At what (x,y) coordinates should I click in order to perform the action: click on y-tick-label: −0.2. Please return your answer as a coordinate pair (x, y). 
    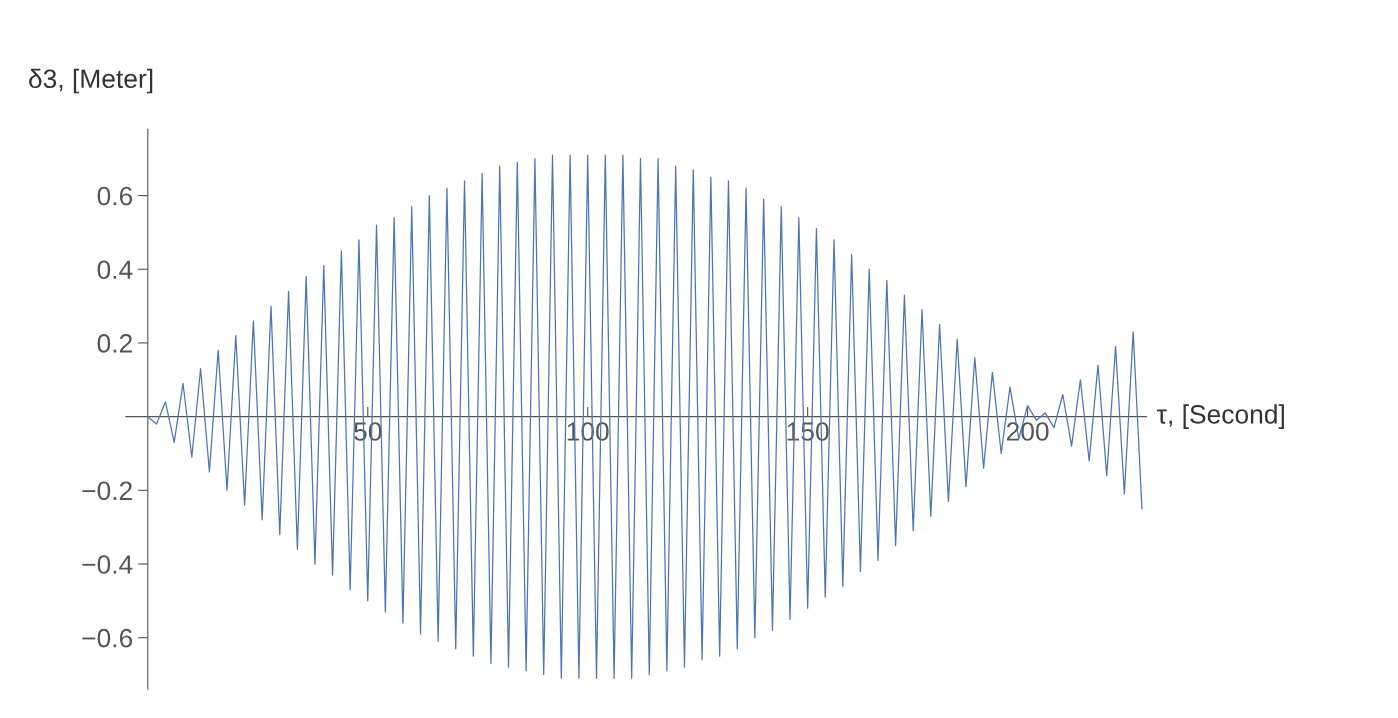
    Looking at the image, I should click on (107, 491).